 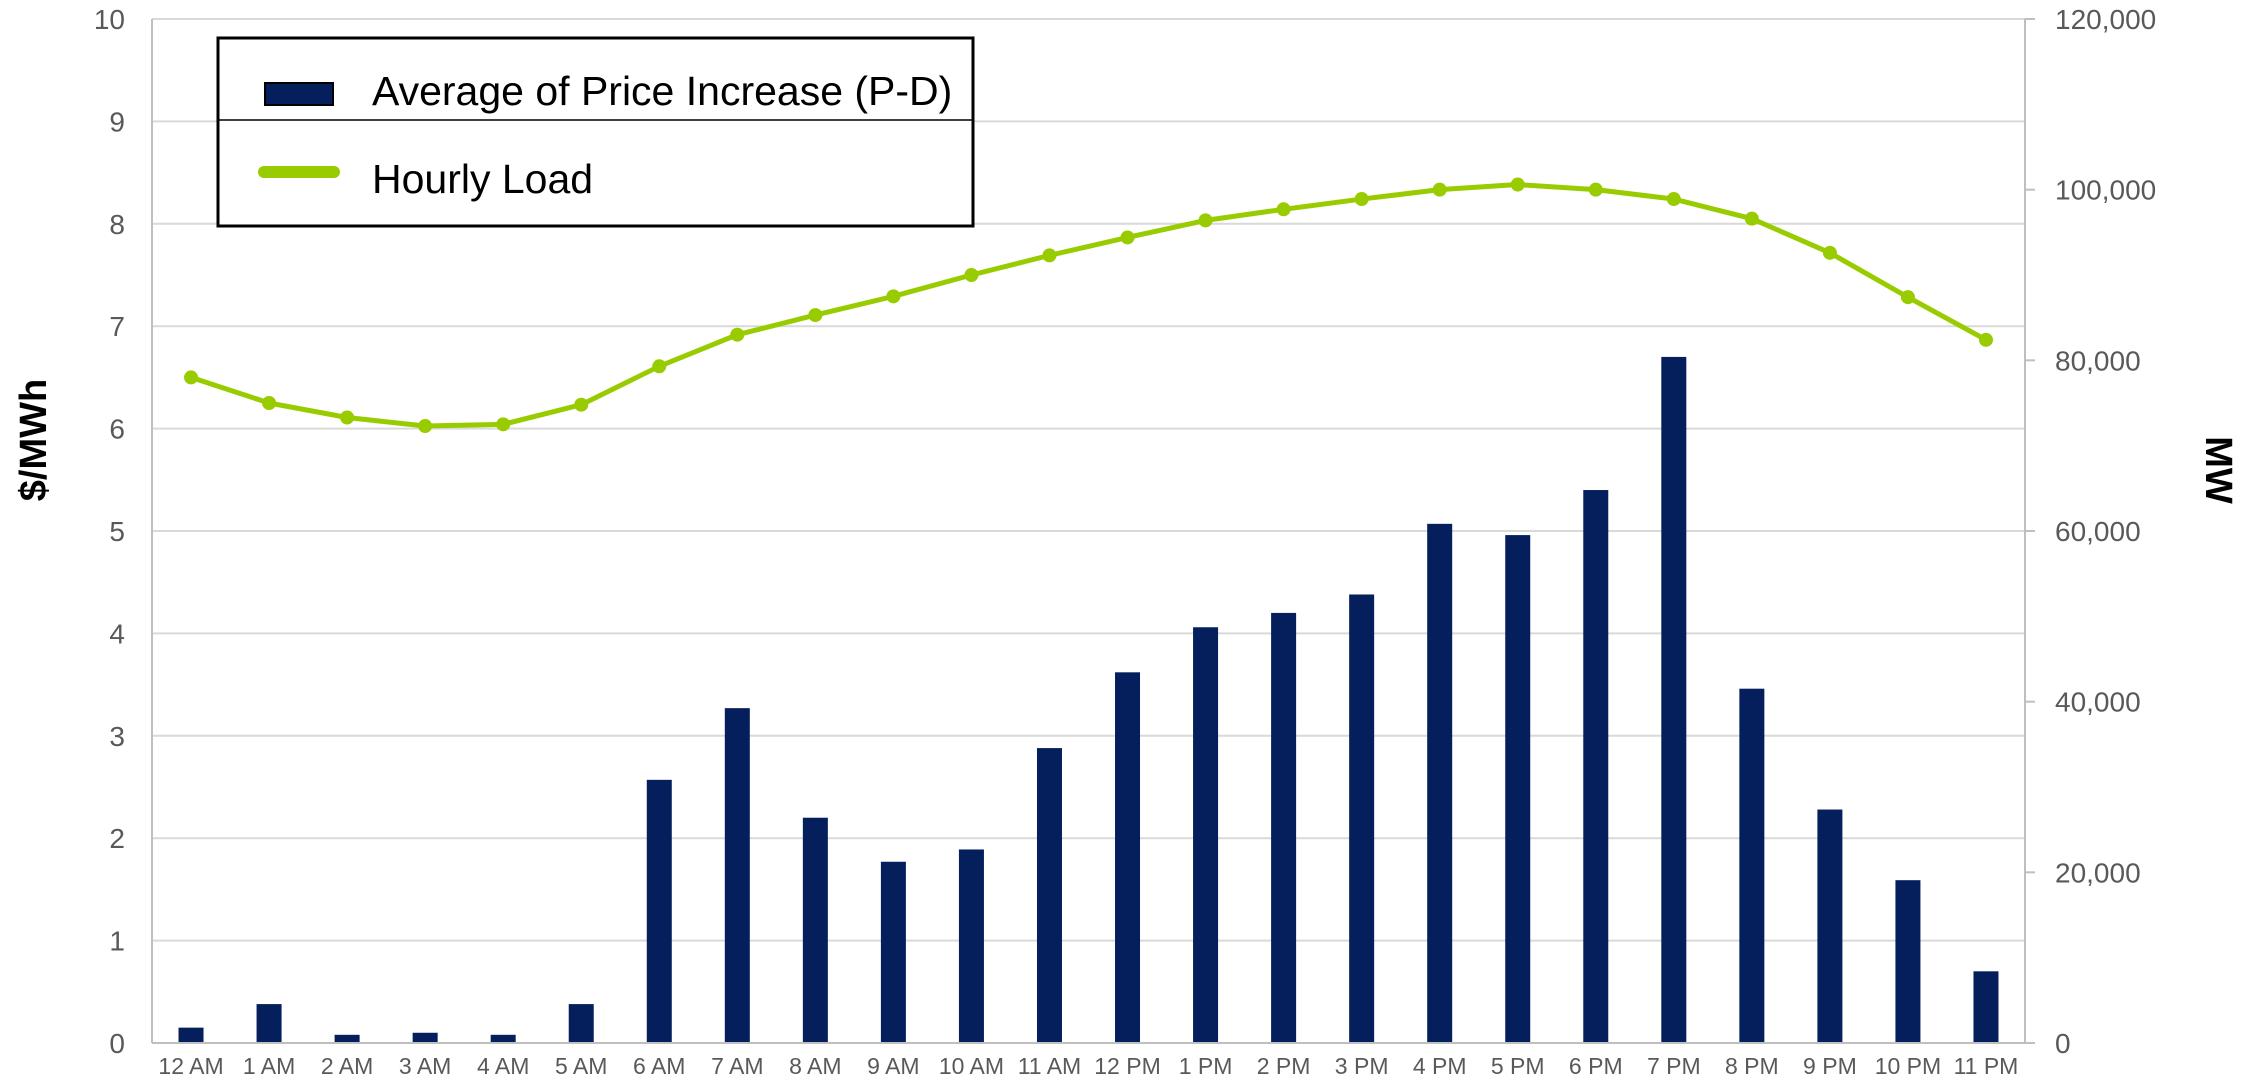 I want to click on right-axis-ticks: 0 20,000 40,000 60,000 80,000 100,000 120,000, so click(x=2090, y=531).